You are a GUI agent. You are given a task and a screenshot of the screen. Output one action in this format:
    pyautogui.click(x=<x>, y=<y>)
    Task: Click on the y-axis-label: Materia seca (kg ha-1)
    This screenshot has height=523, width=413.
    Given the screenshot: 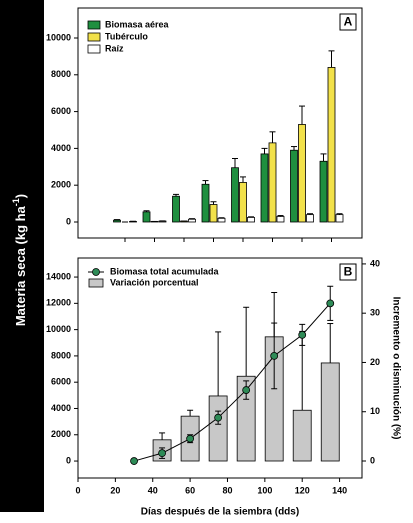 What is the action you would take?
    pyautogui.click(x=19, y=260)
    